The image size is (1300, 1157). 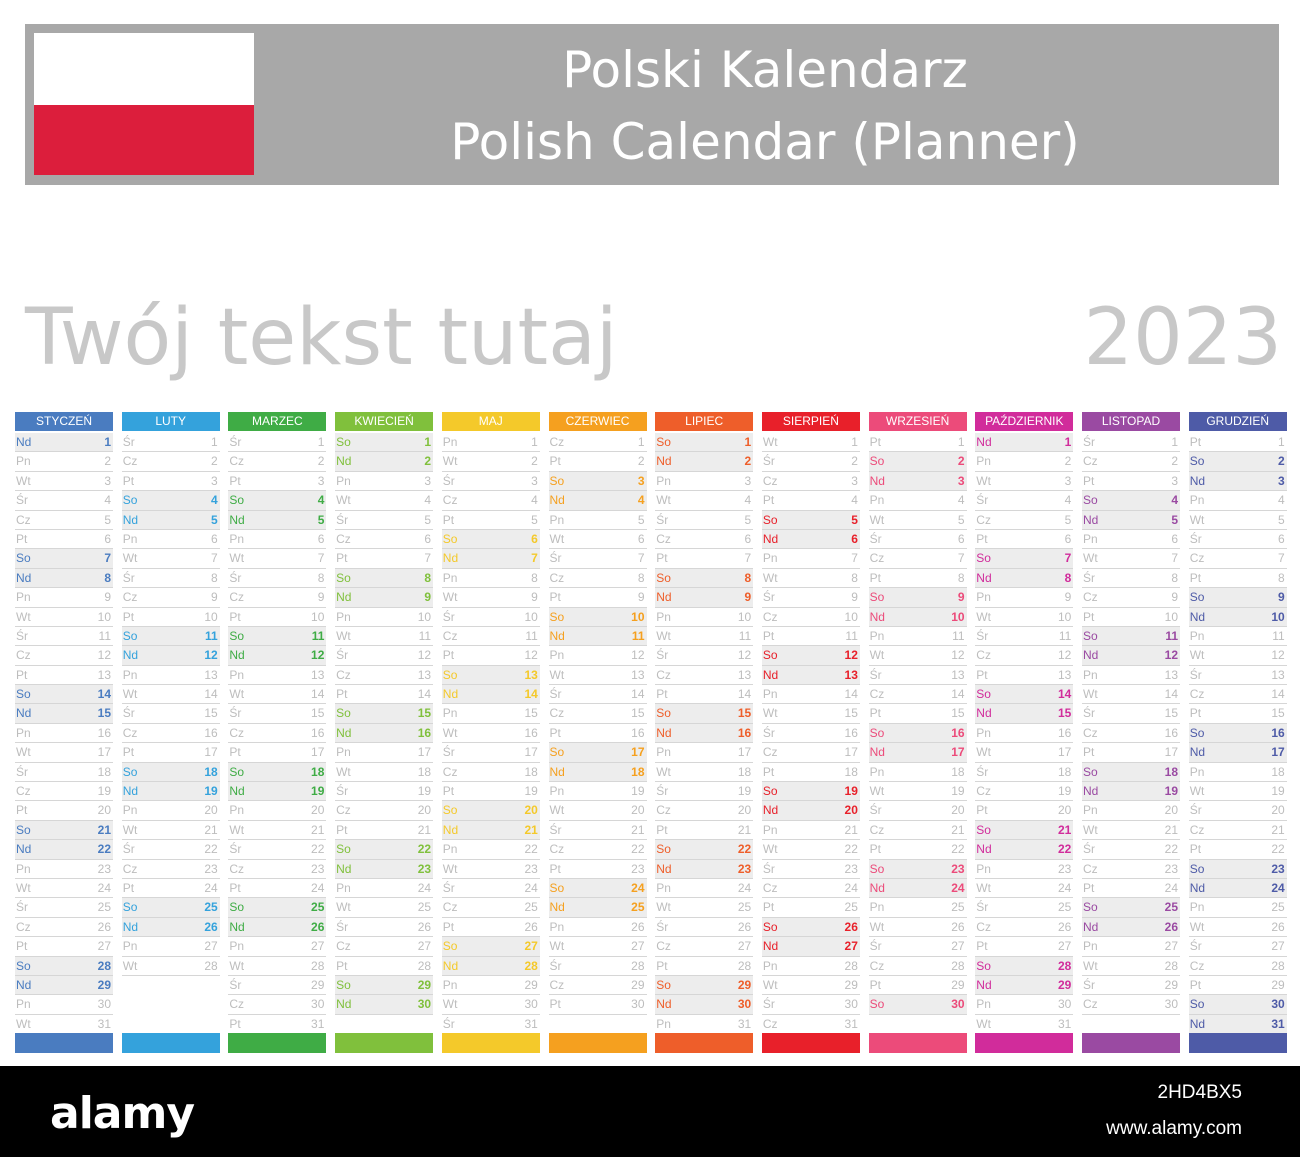 I want to click on day-number: 23, so click(x=1171, y=868).